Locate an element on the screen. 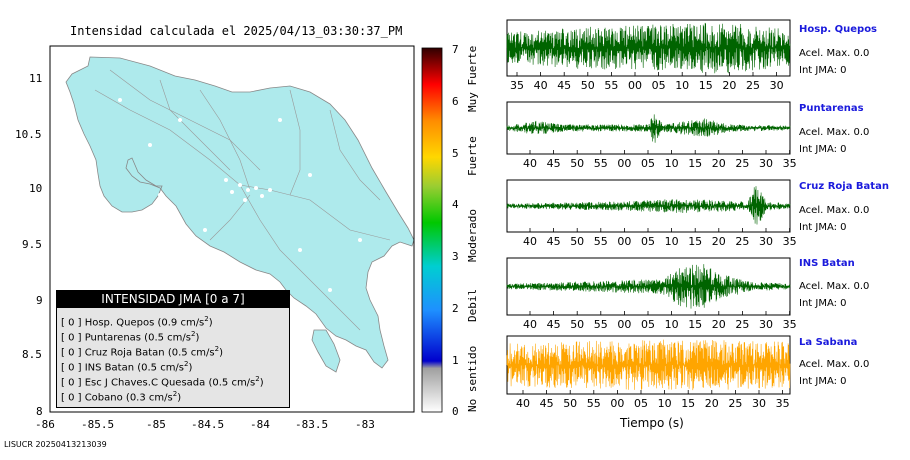 This screenshot has width=910, height=460. colorbar-tick: 3 is located at coordinates (455, 256).